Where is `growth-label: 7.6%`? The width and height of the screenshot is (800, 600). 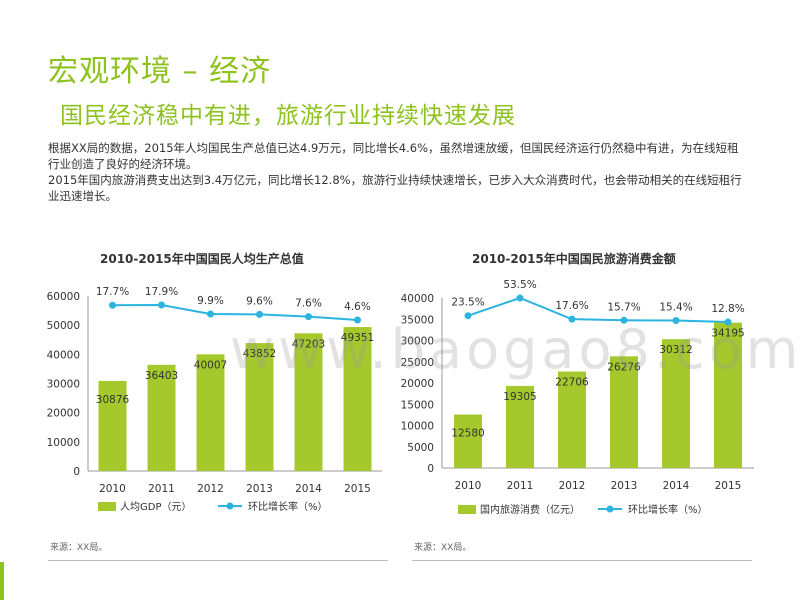
growth-label: 7.6% is located at coordinates (308, 304).